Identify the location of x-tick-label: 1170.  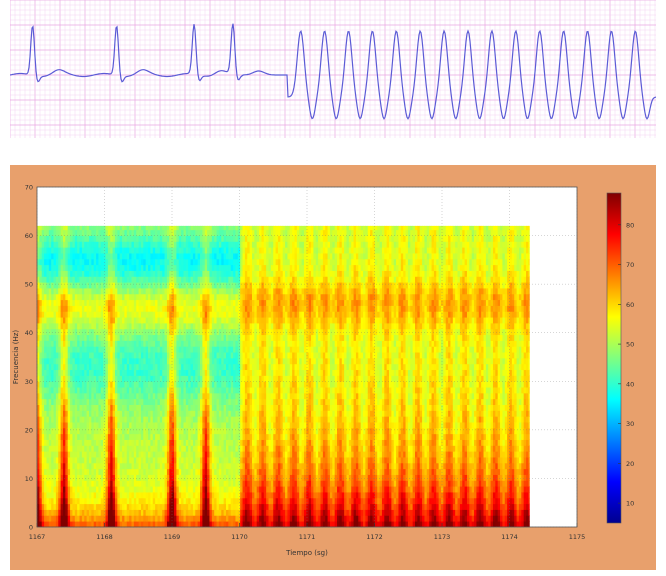
(239, 537).